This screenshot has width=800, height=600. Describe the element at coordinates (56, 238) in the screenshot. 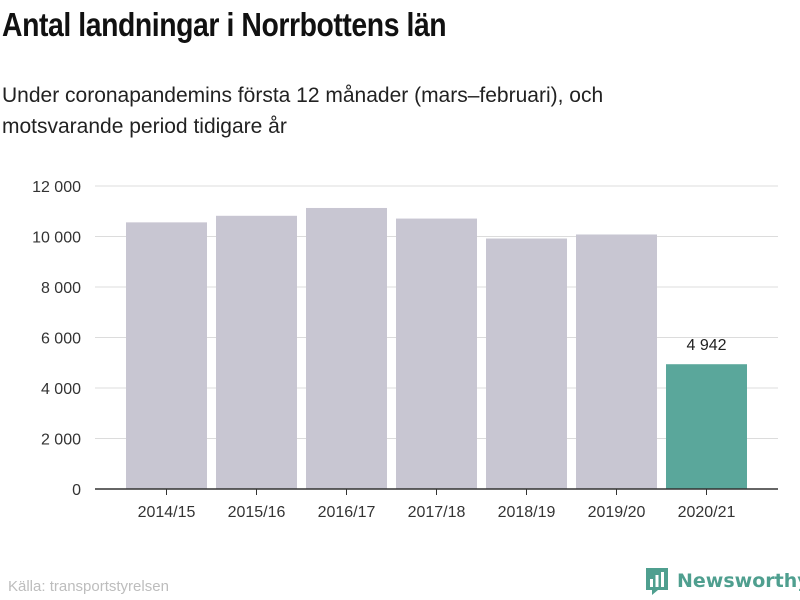

I see `y-tick-label: 10 000` at that location.